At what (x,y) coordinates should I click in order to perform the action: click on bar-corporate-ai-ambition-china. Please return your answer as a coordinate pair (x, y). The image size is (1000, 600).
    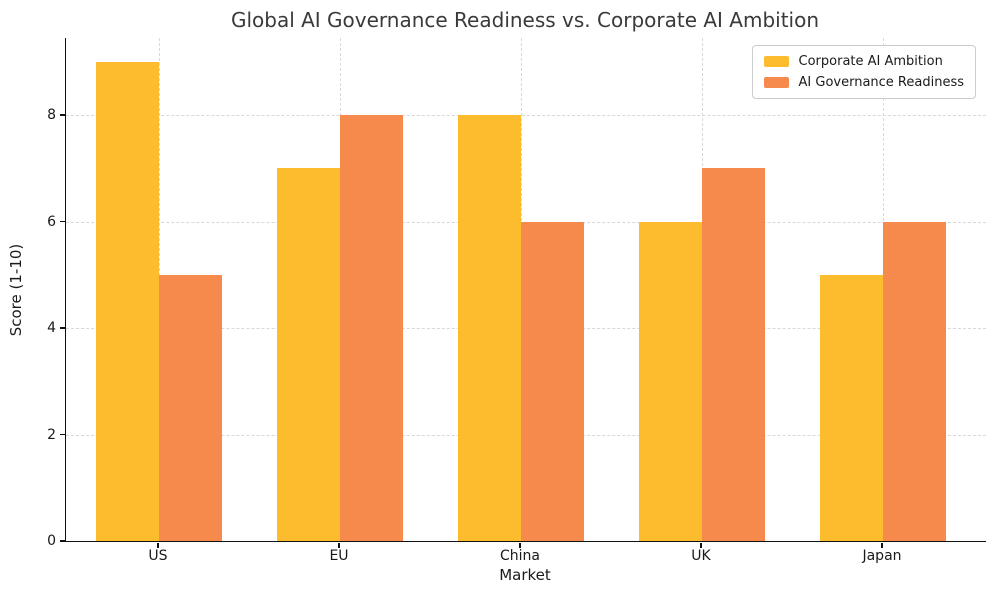
    Looking at the image, I should click on (489, 328).